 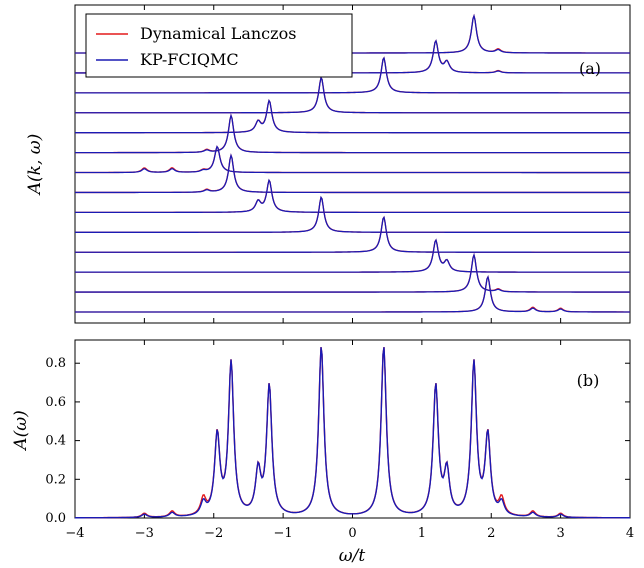 What do you see at coordinates (218, 33) in the screenshot?
I see `legend-label-lanczos: Dynamical Lanczos` at bounding box center [218, 33].